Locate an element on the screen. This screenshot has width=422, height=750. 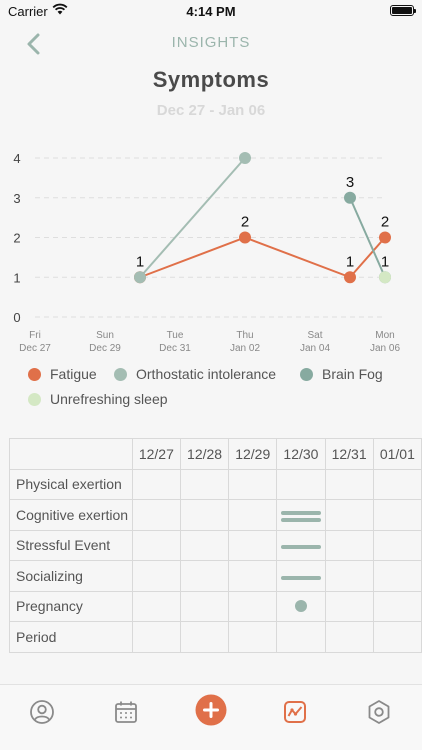
user-icon is located at coordinates (42, 712).